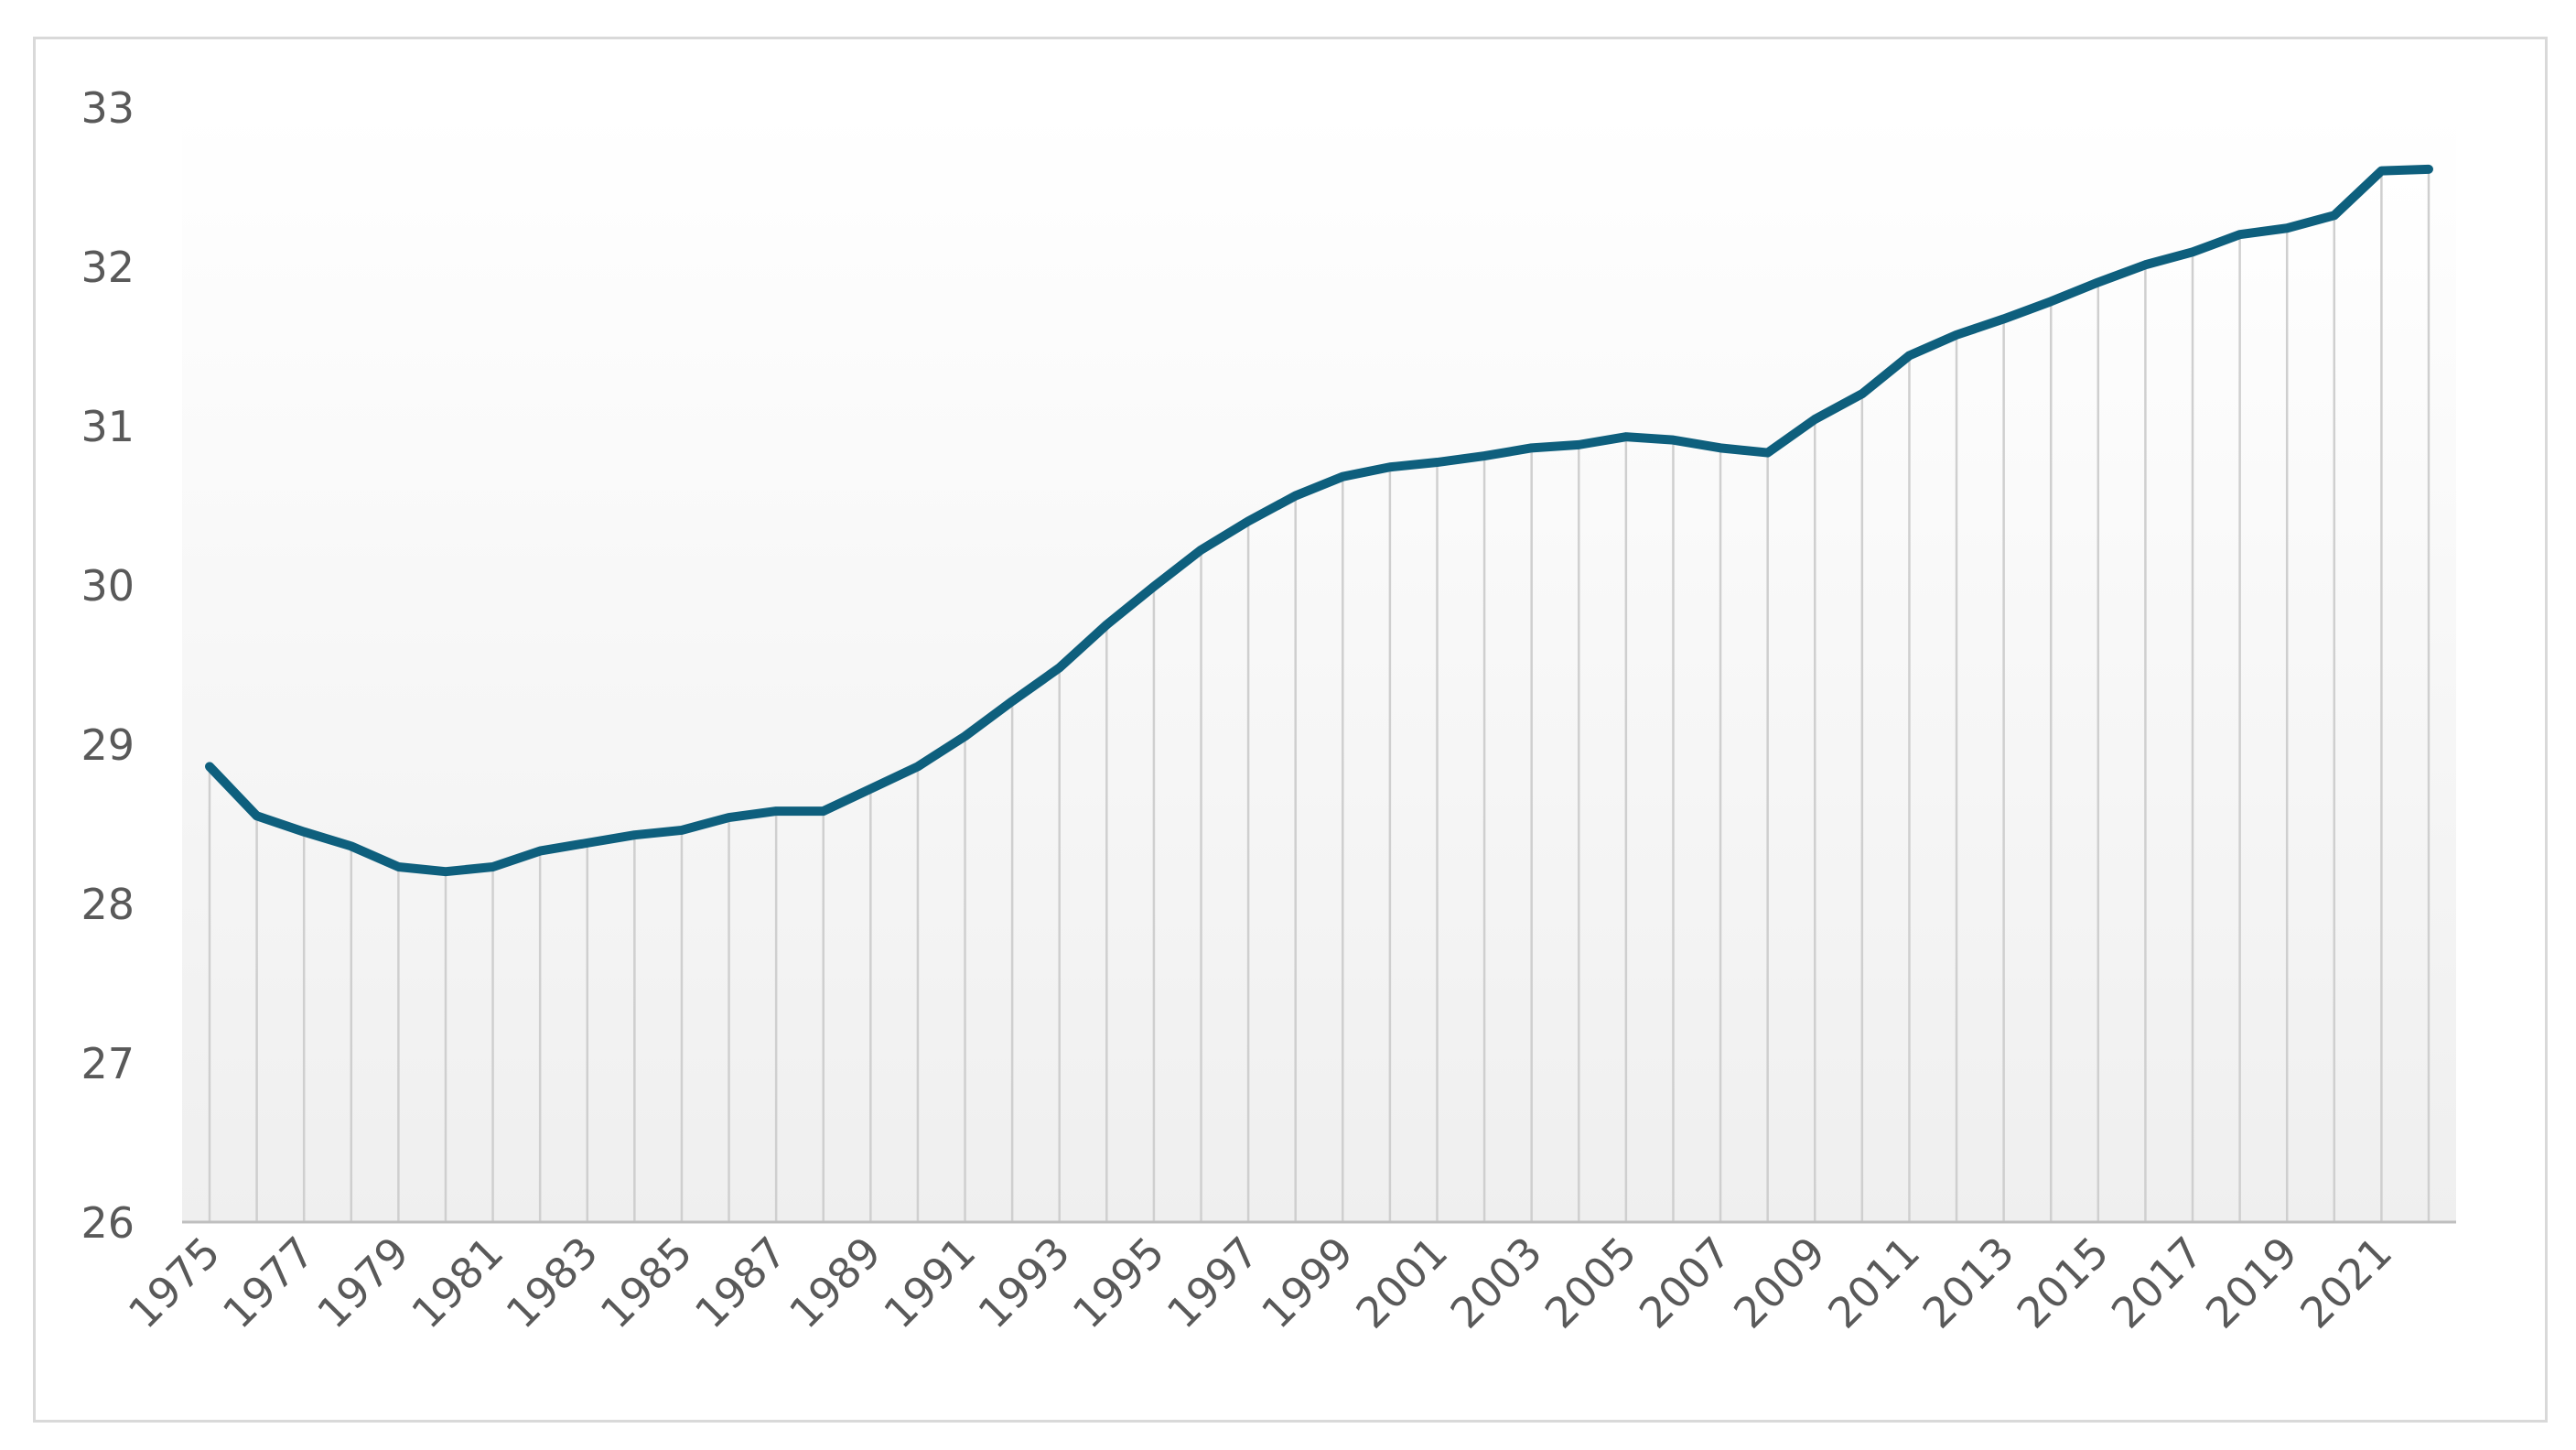  What do you see at coordinates (108, 666) in the screenshot?
I see `y-axis-tick-labels: 26 27 28 29 30 31 32 33` at bounding box center [108, 666].